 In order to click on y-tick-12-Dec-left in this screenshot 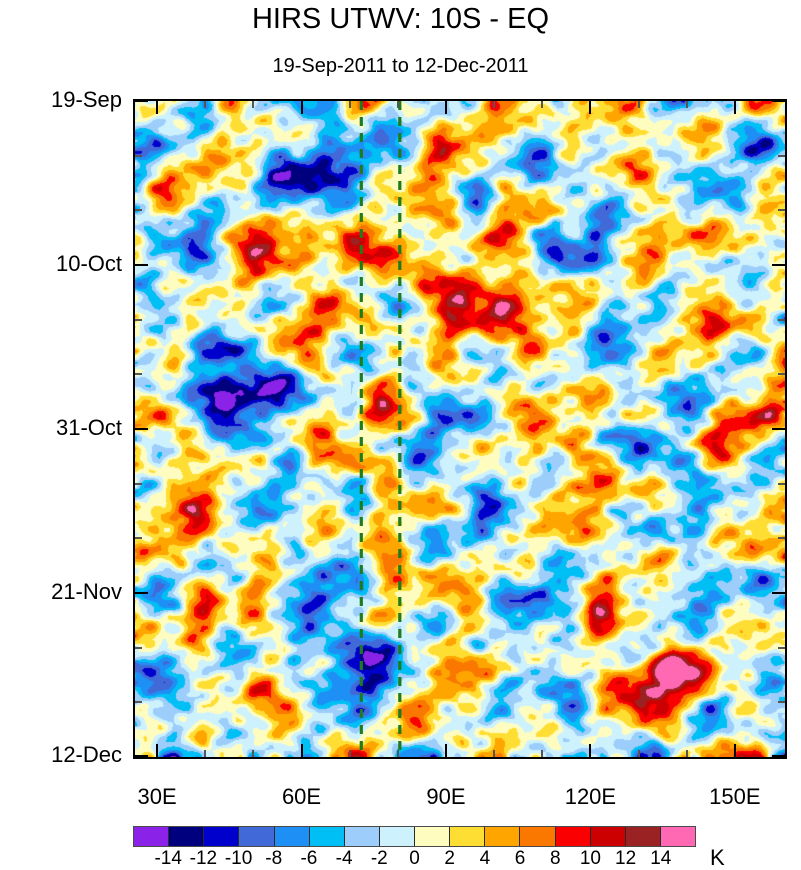, I will do `click(141, 756)`.